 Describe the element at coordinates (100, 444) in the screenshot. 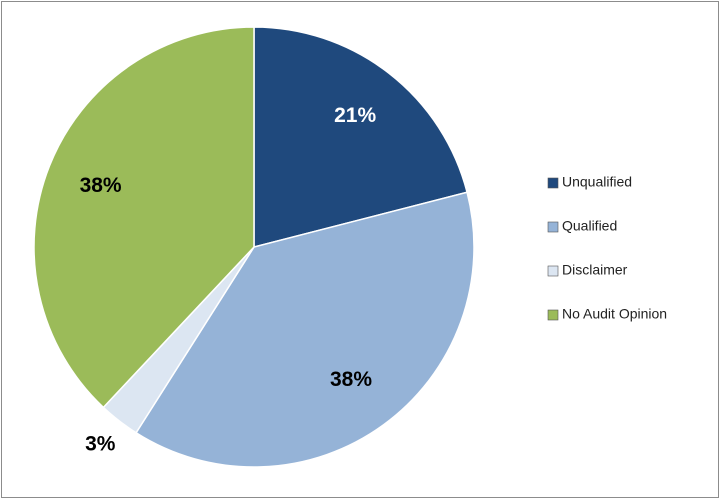

I see `data-label: 3%` at that location.